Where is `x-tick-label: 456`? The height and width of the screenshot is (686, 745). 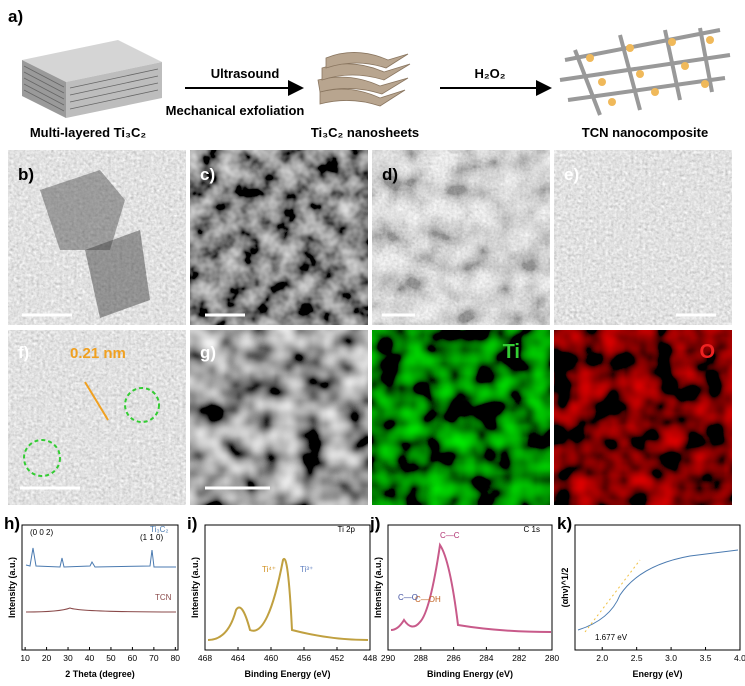 x-tick-label: 456 is located at coordinates (304, 658).